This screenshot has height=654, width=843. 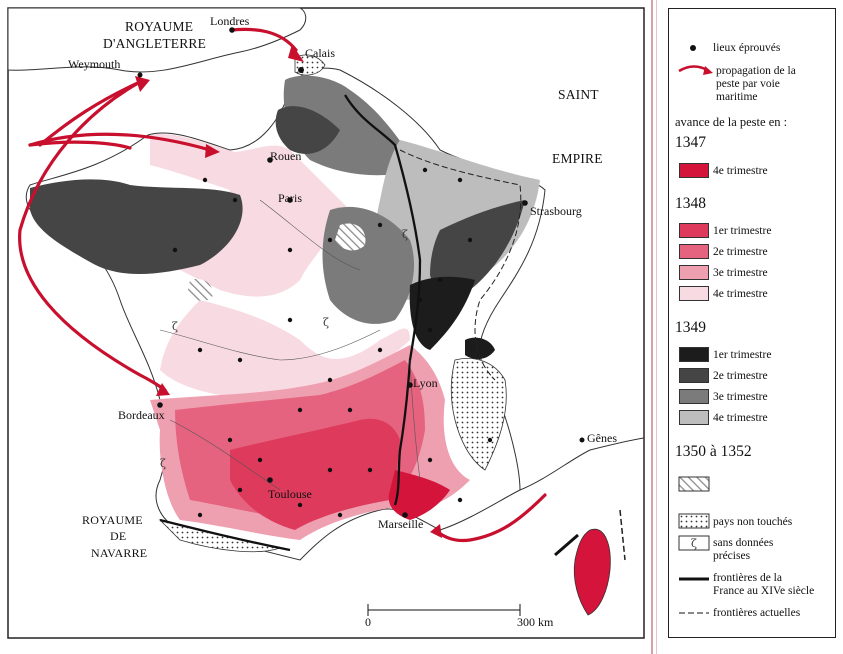 I want to click on legend-dot-icon, so click(x=693, y=48).